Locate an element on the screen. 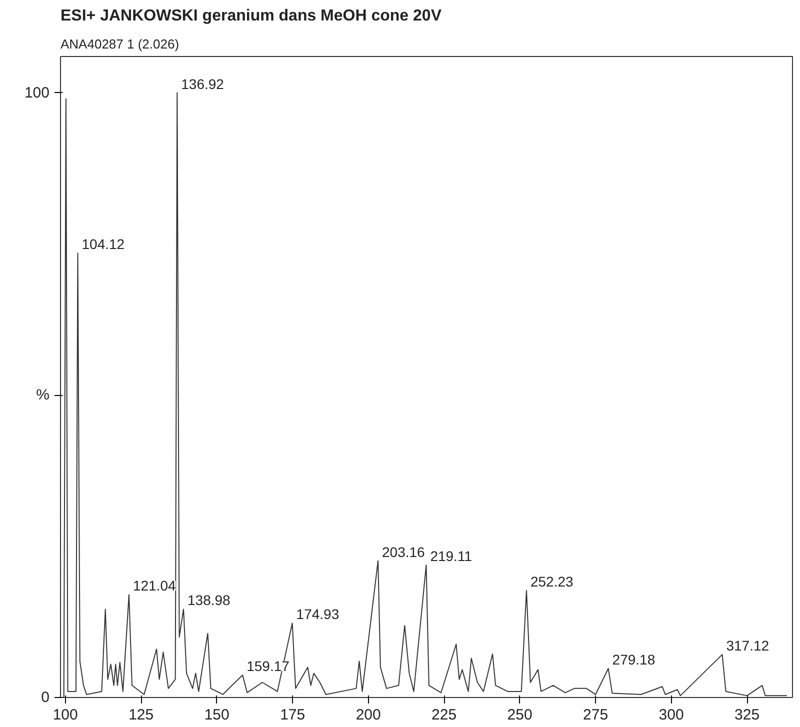  x-tick-label: 100 is located at coordinates (65, 715).